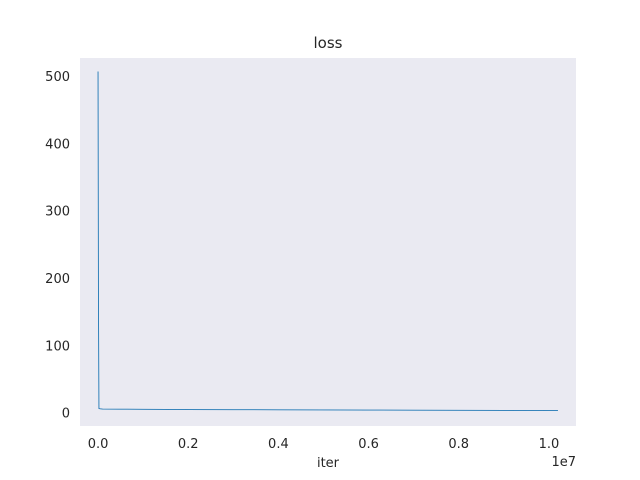  Describe the element at coordinates (66, 414) in the screenshot. I see `y-tick-label: 0` at that location.